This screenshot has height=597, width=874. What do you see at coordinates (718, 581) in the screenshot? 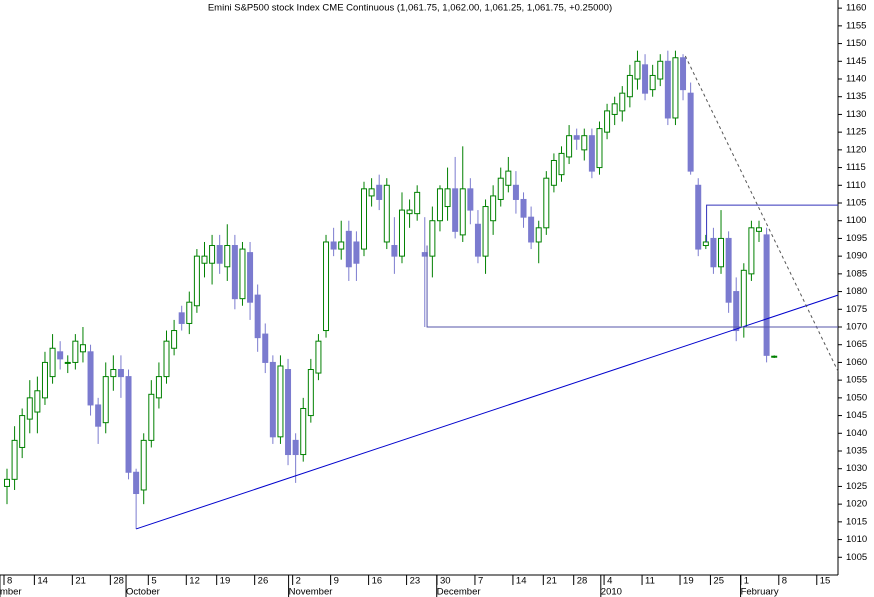
I see `x-tick-label: 25` at bounding box center [718, 581].